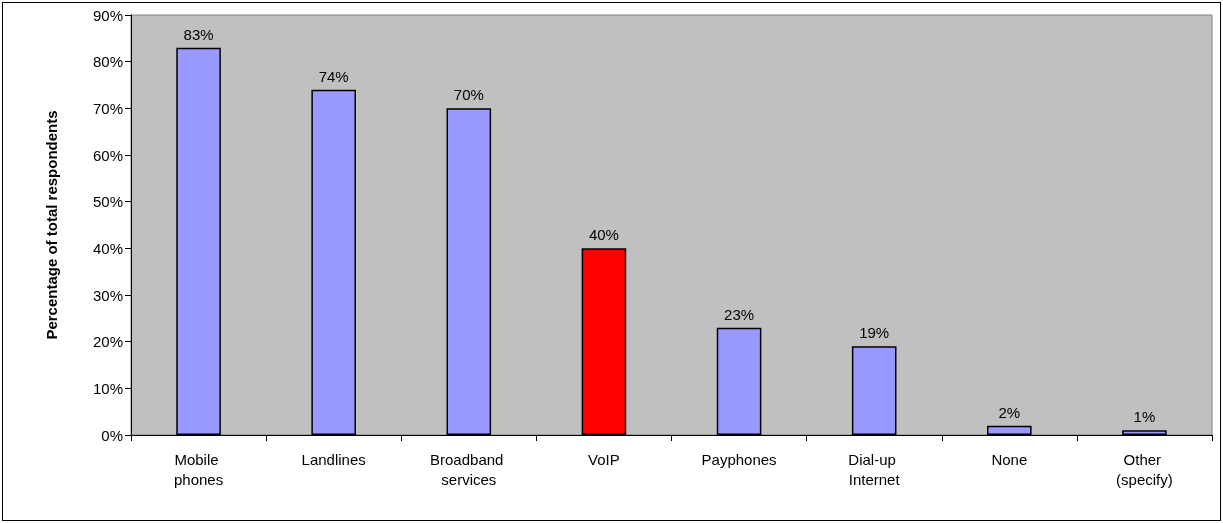 This screenshot has height=523, width=1223. Describe the element at coordinates (198, 34) in the screenshot. I see `data-label: 83%` at that location.